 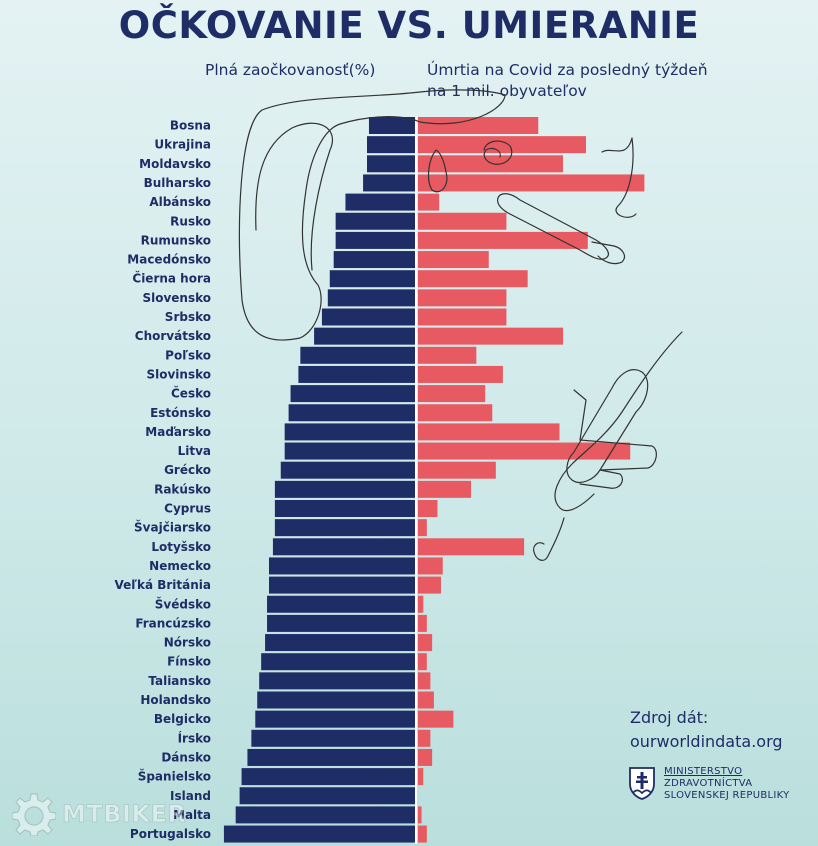 What do you see at coordinates (190, 221) in the screenshot?
I see `country-label-rusko: Rusko` at bounding box center [190, 221].